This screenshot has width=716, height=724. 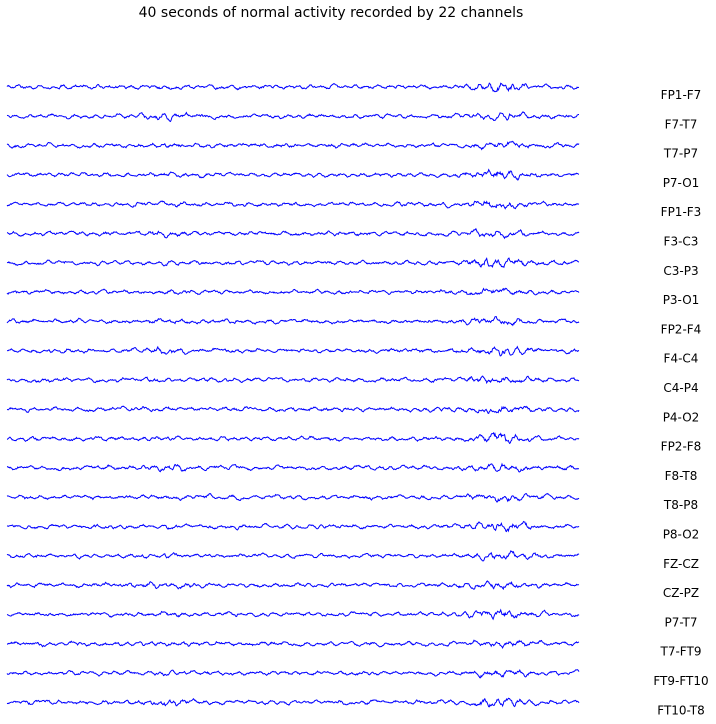 What do you see at coordinates (681, 124) in the screenshot?
I see `channel-label-f7-t7: F7-T7` at bounding box center [681, 124].